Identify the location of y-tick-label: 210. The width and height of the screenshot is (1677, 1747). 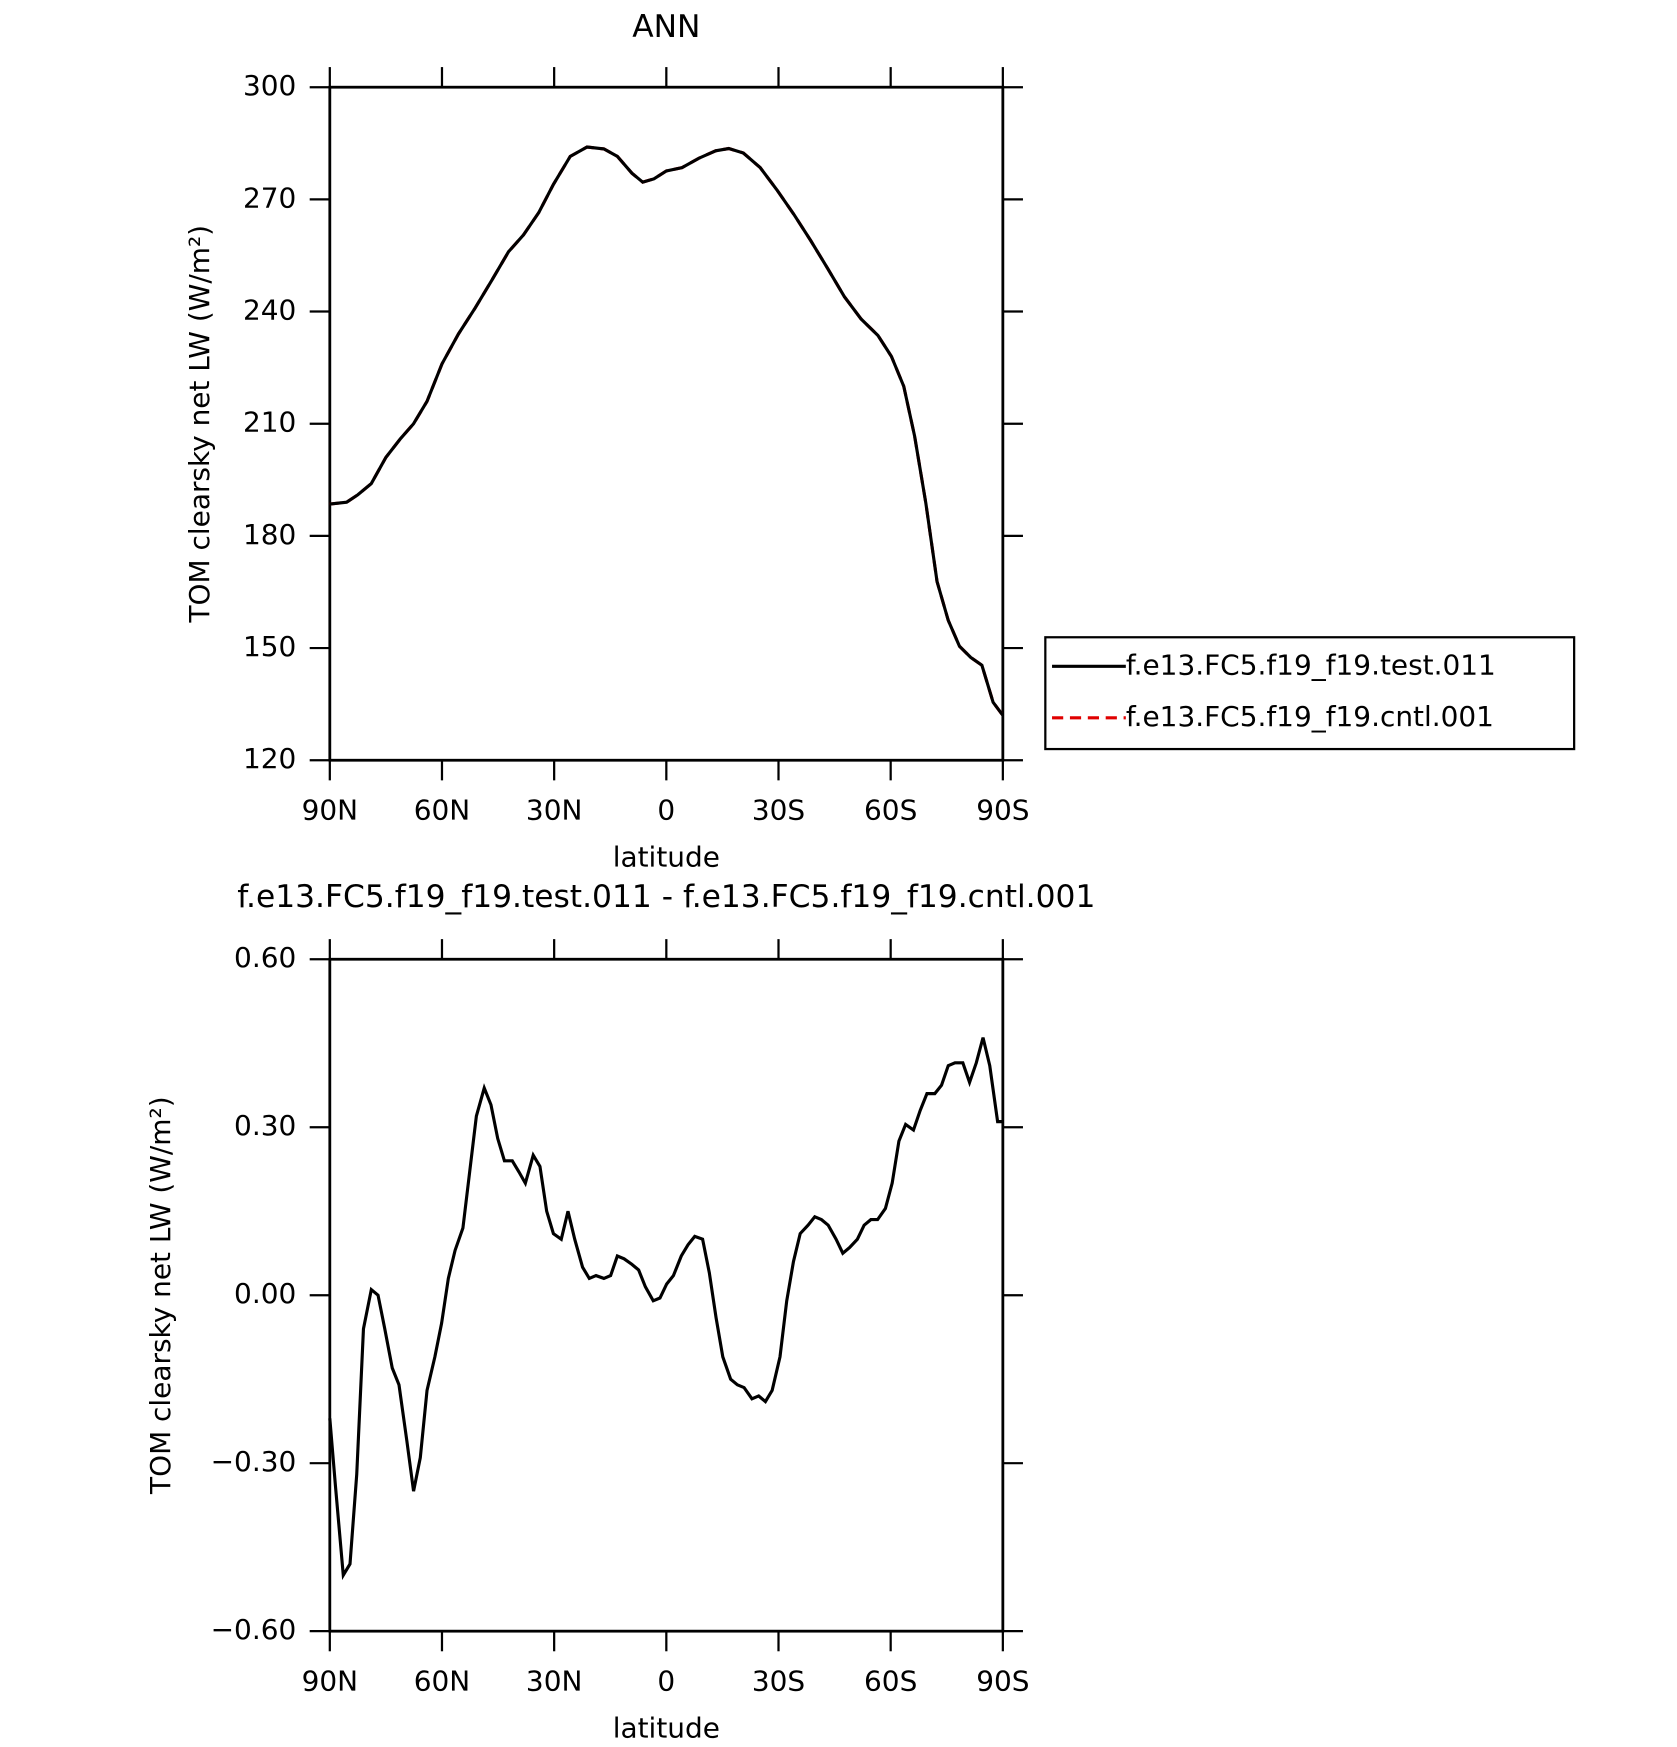
(269, 422).